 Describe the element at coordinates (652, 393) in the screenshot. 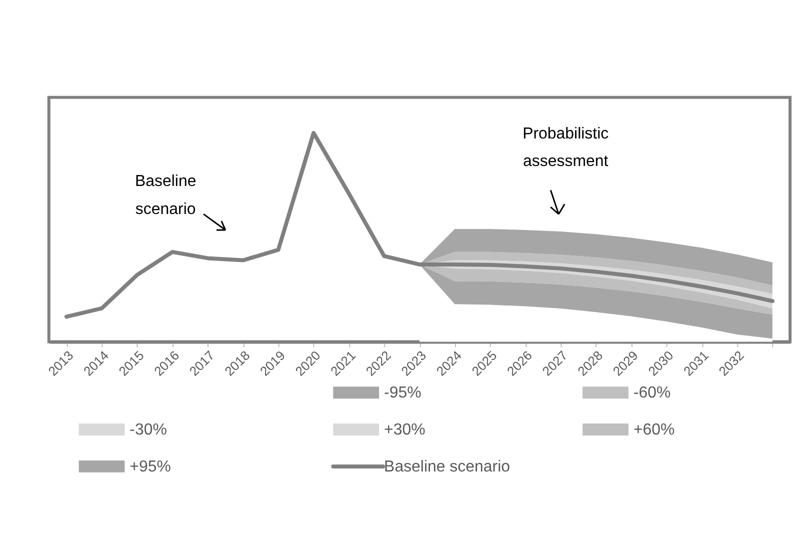

I see `legend-label: -60%` at that location.